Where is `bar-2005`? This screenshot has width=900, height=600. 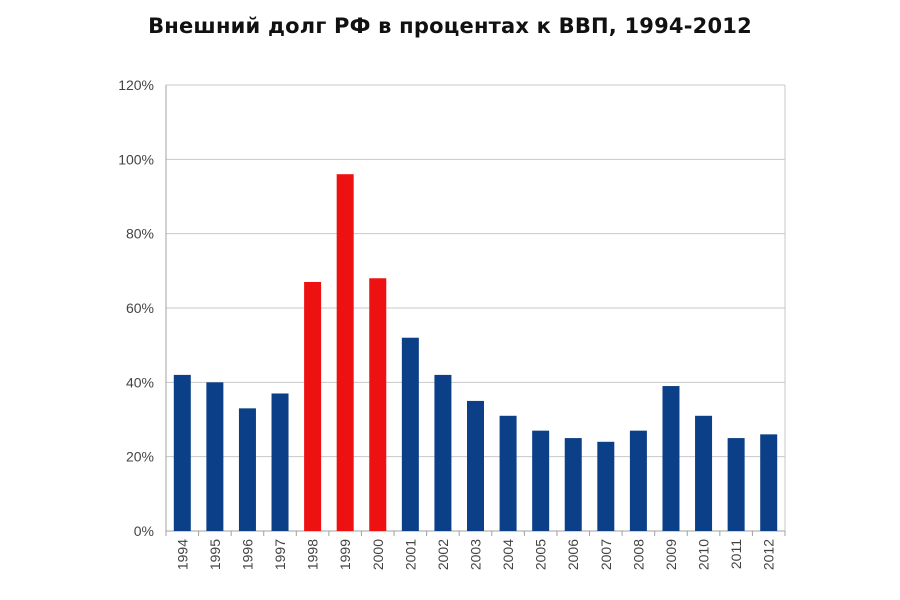 bar-2005 is located at coordinates (541, 480).